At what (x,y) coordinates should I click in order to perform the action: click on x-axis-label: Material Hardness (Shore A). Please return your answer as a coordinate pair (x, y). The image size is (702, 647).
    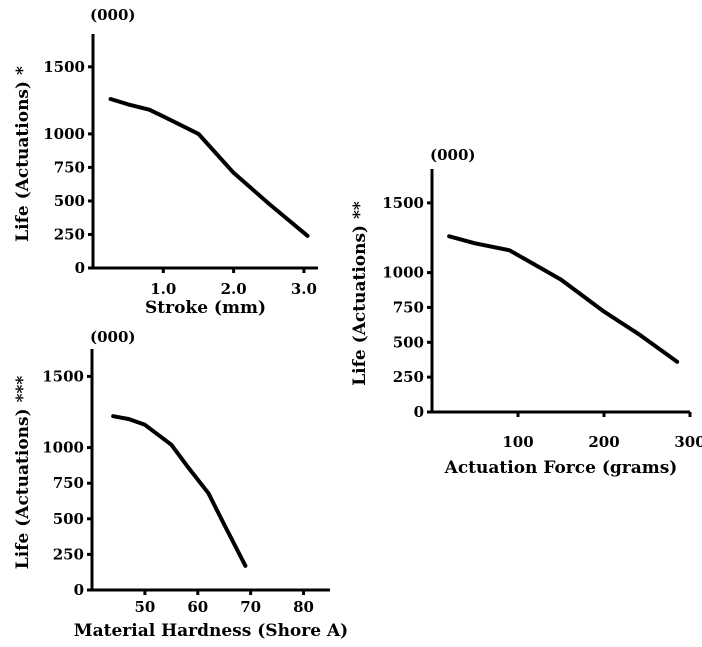
    Looking at the image, I should click on (211, 631).